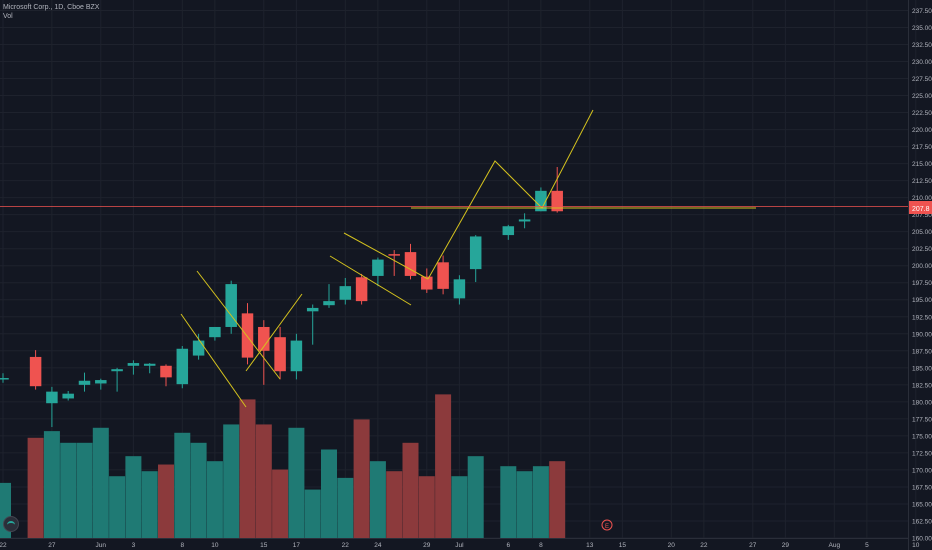 This screenshot has width=932, height=550. Describe the element at coordinates (922, 215) in the screenshot. I see `y-tick-label: 207.50` at that location.